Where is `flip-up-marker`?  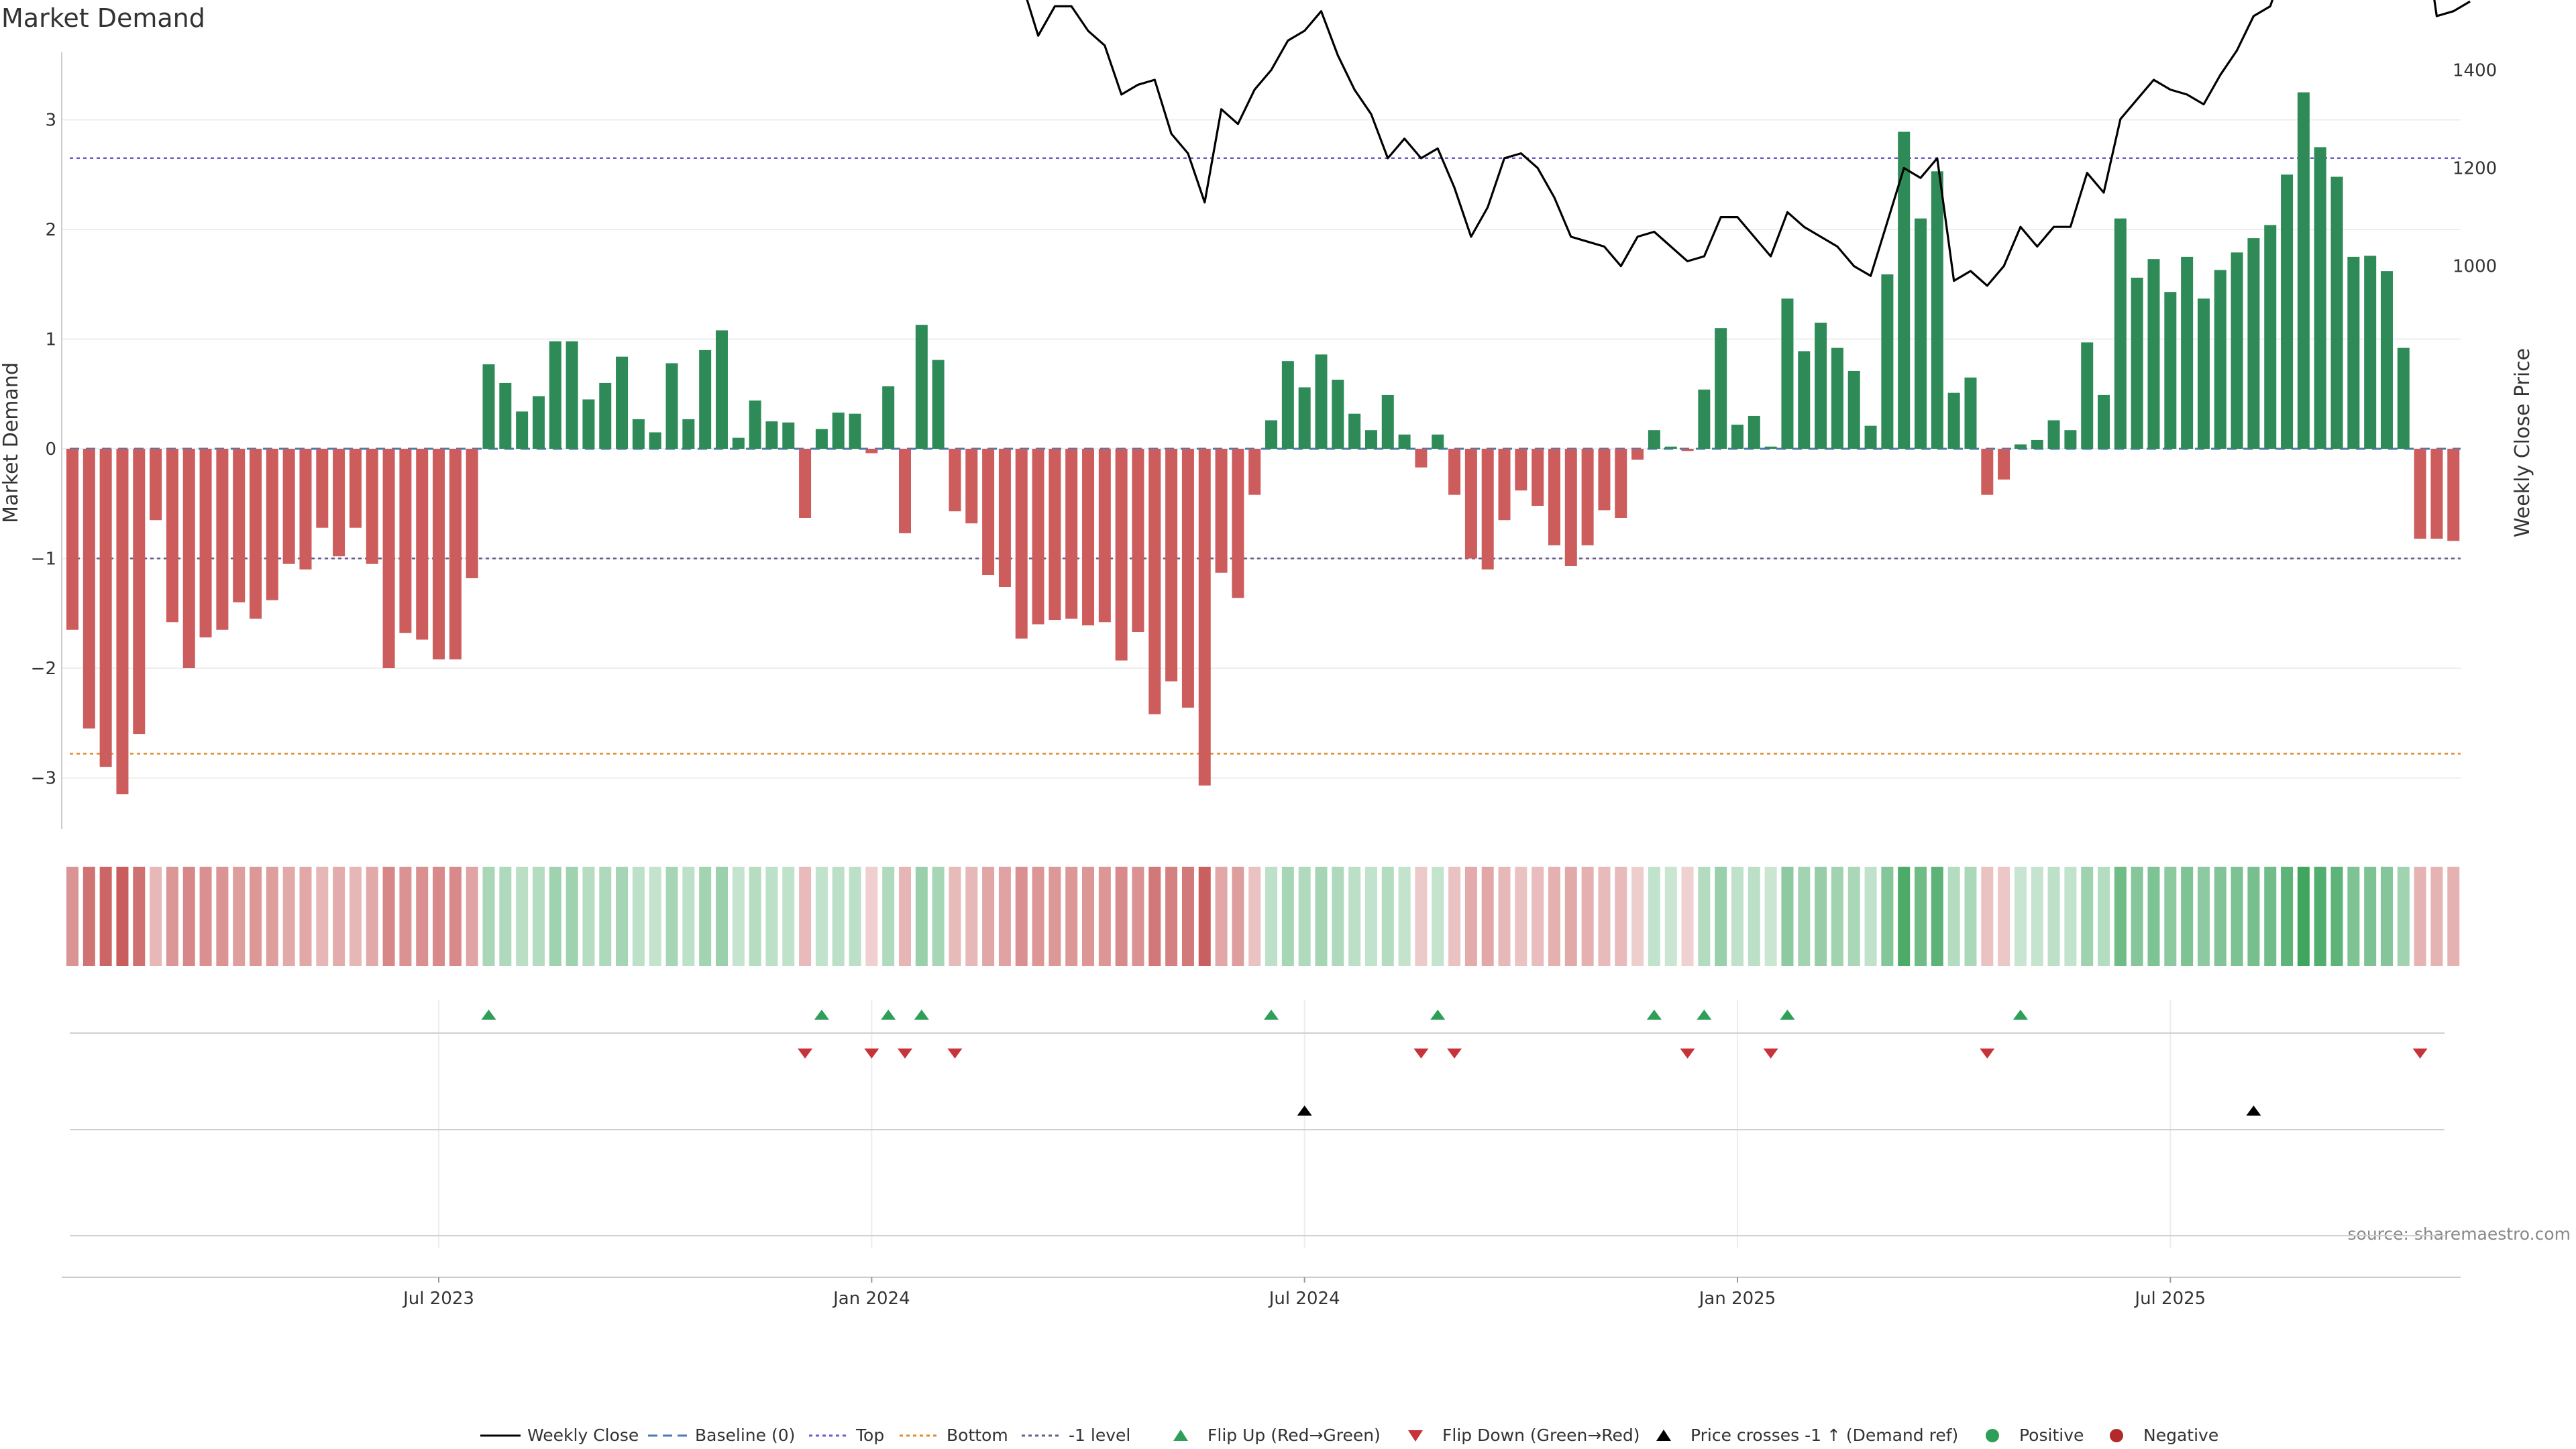
flip-up-marker is located at coordinates (821, 1015).